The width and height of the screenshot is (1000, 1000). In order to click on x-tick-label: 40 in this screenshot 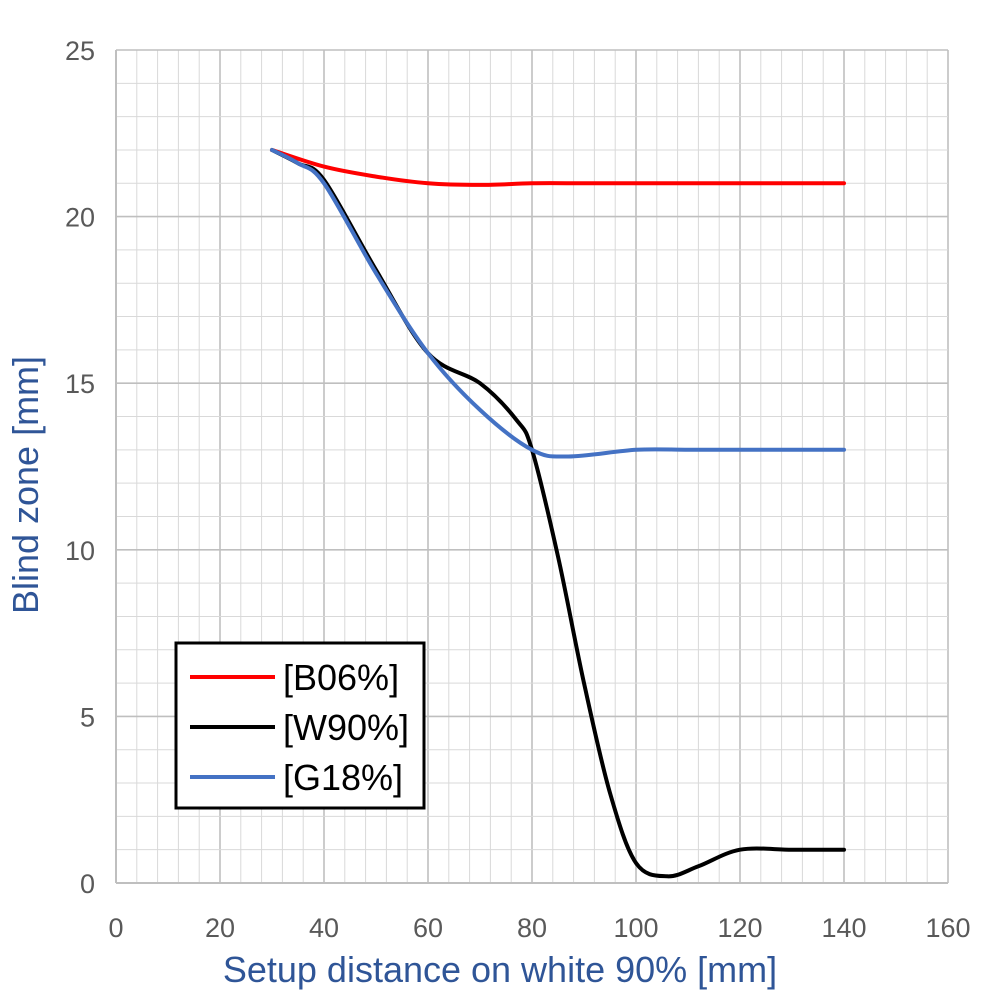, I will do `click(324, 928)`.